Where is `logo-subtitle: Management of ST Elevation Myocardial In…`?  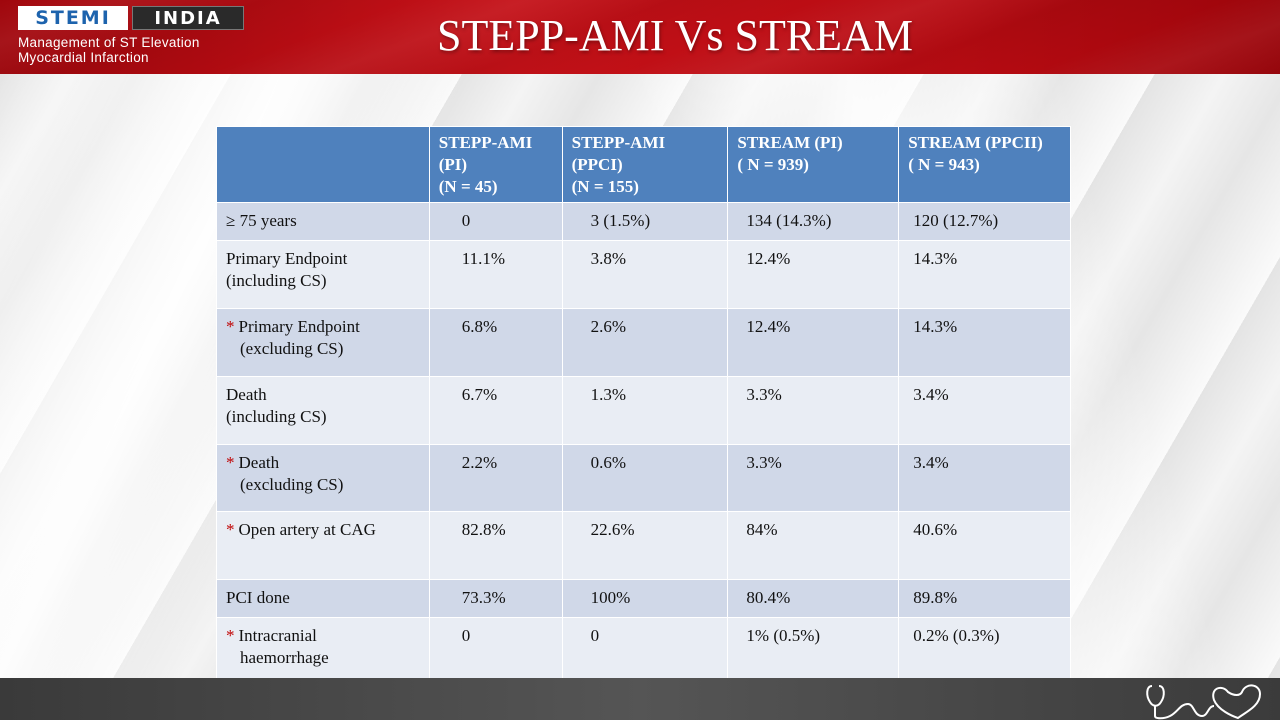
logo-subtitle: Management of ST Elevation Myocardial In… is located at coordinates (131, 50).